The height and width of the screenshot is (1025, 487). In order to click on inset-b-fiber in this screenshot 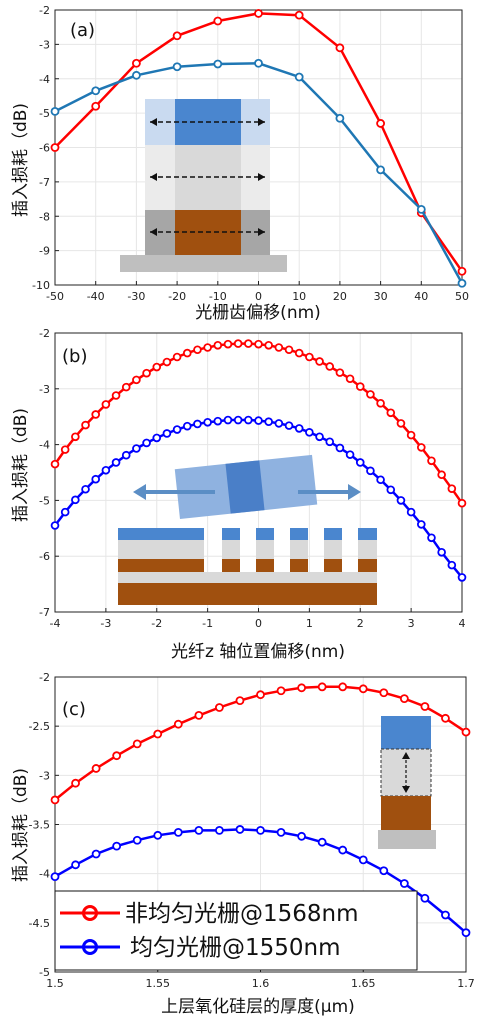, I will do `click(246, 486)`.